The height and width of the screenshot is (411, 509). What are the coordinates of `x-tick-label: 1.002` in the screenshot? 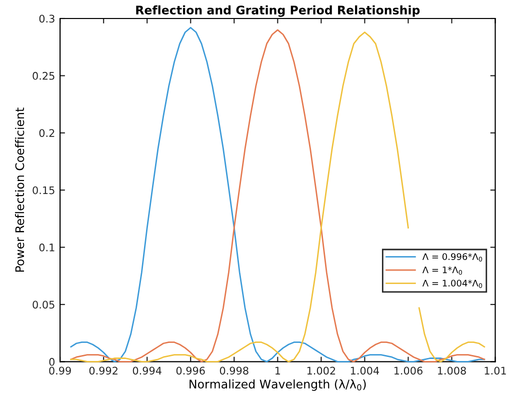 It's located at (321, 370).